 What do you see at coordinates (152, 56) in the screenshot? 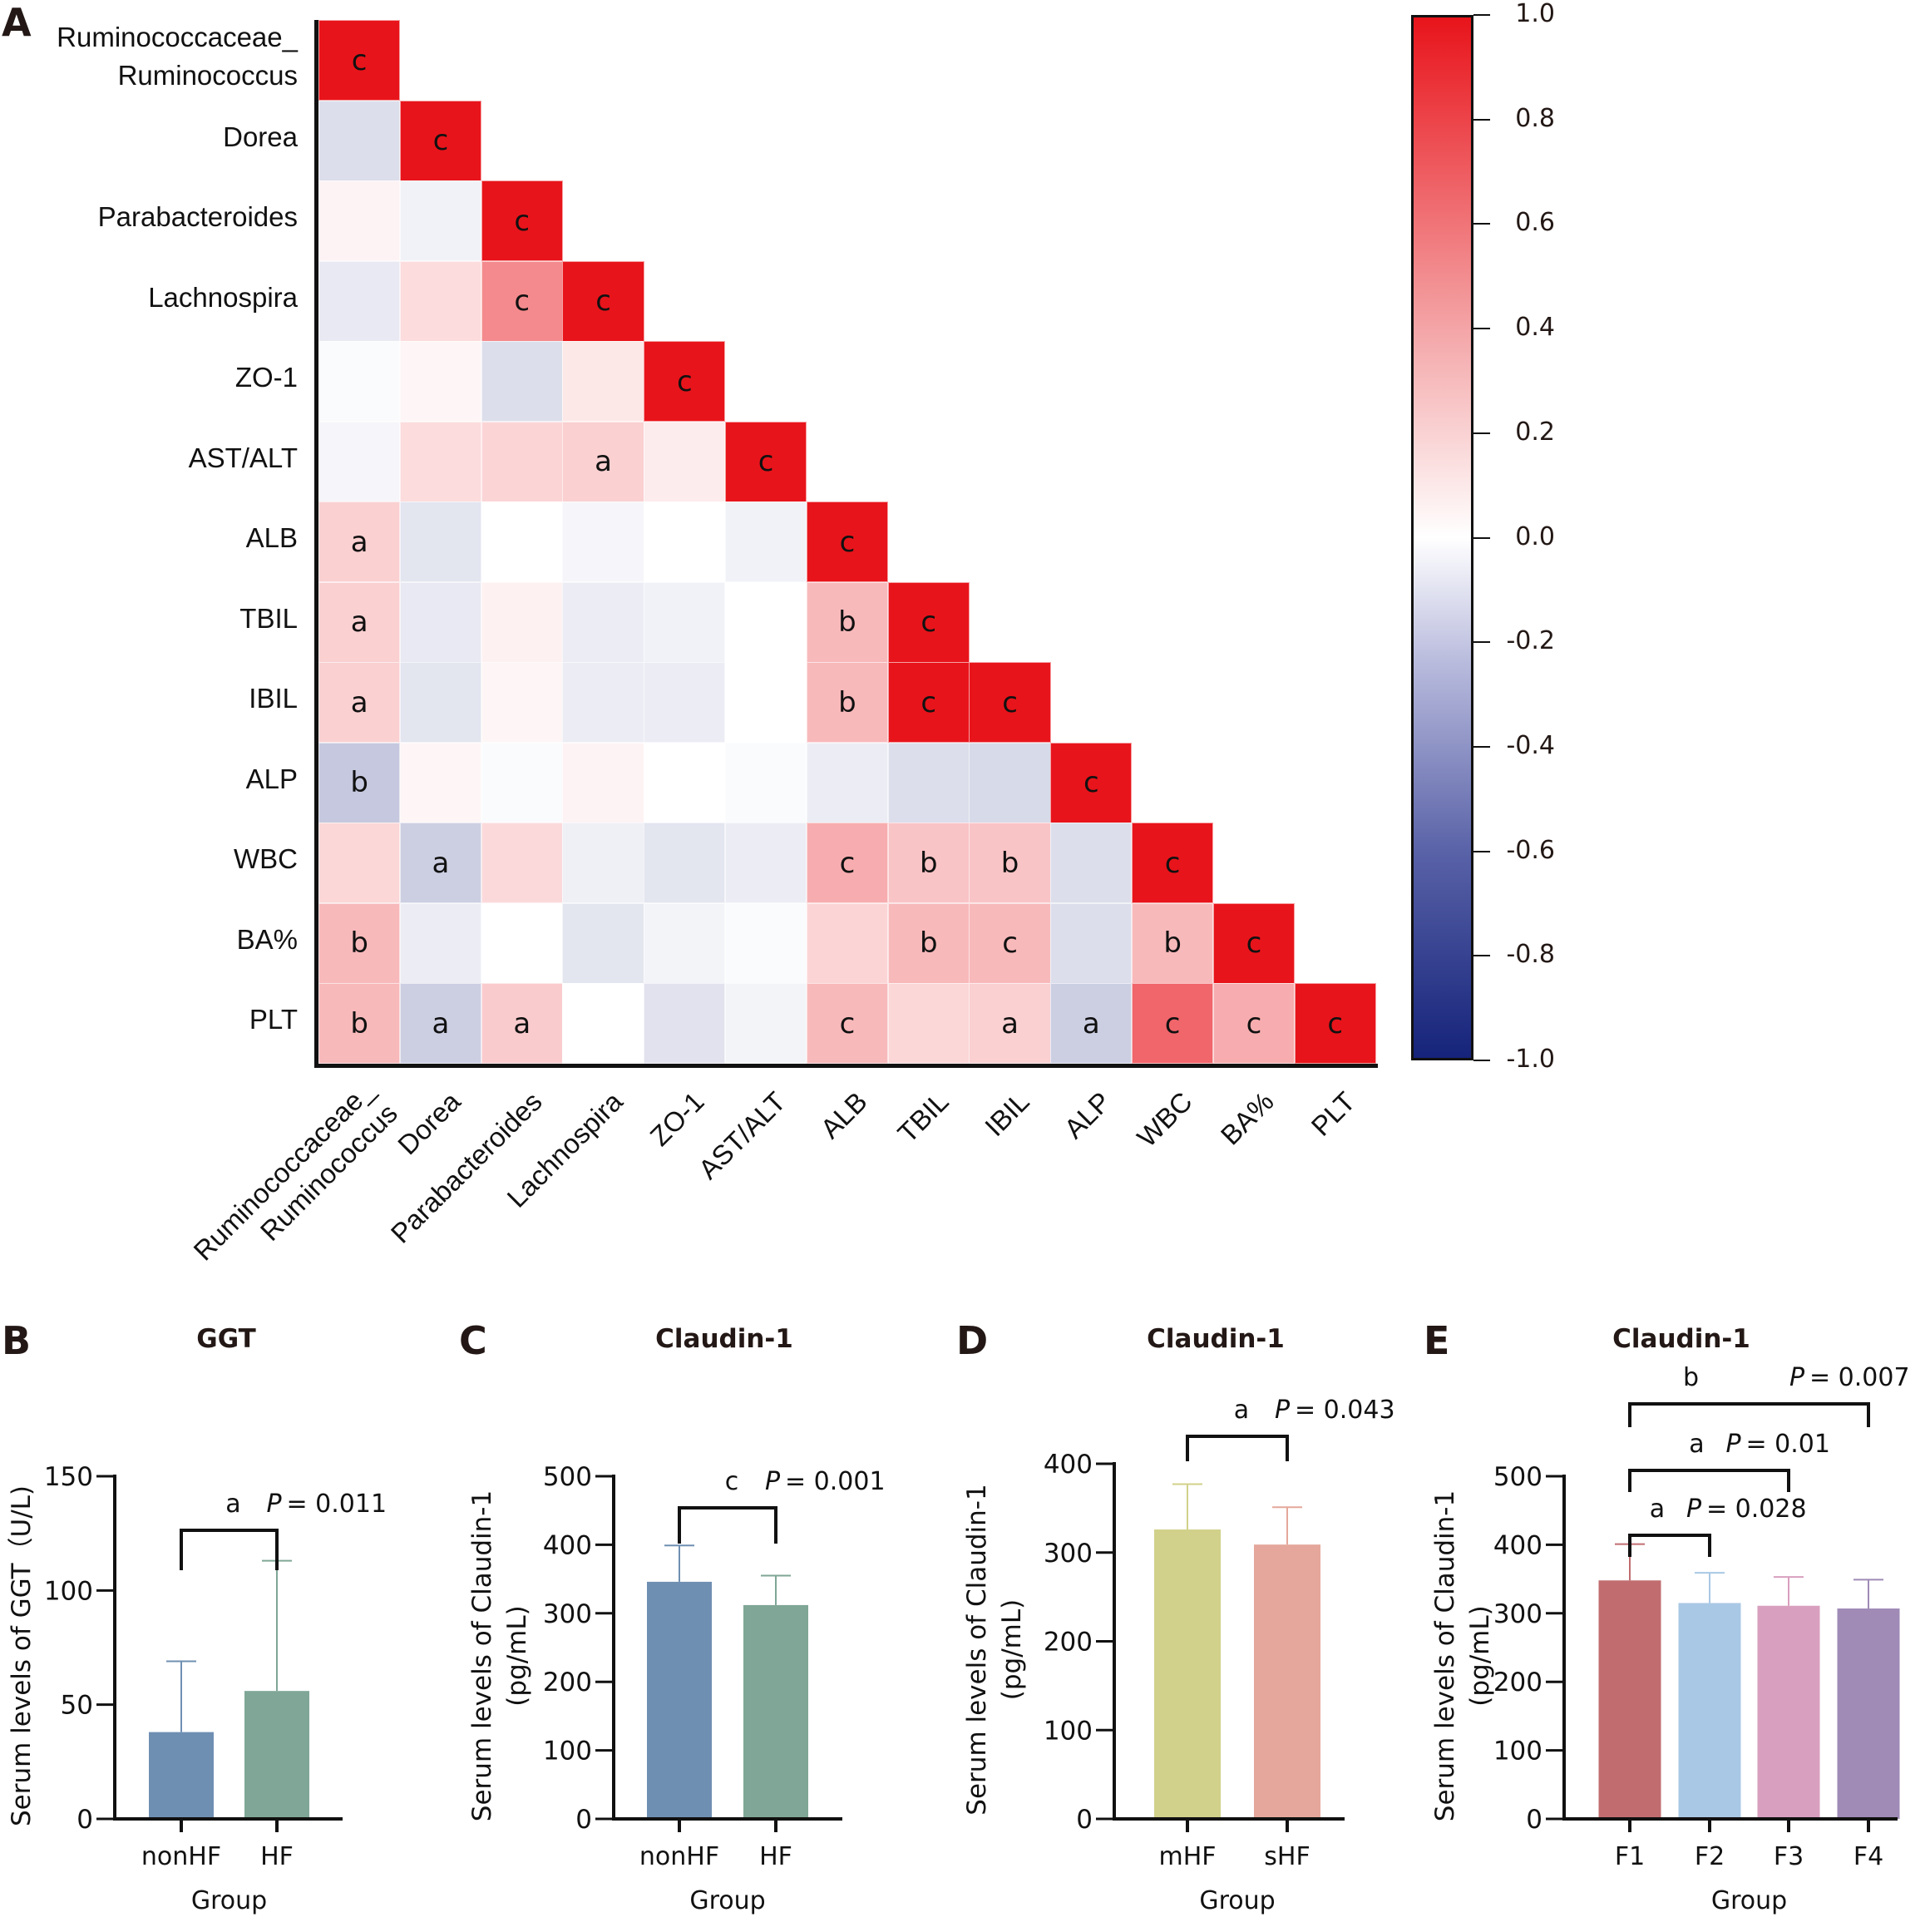
I see `row-label: Ruminococcaceae_ Ruminococcus` at bounding box center [152, 56].